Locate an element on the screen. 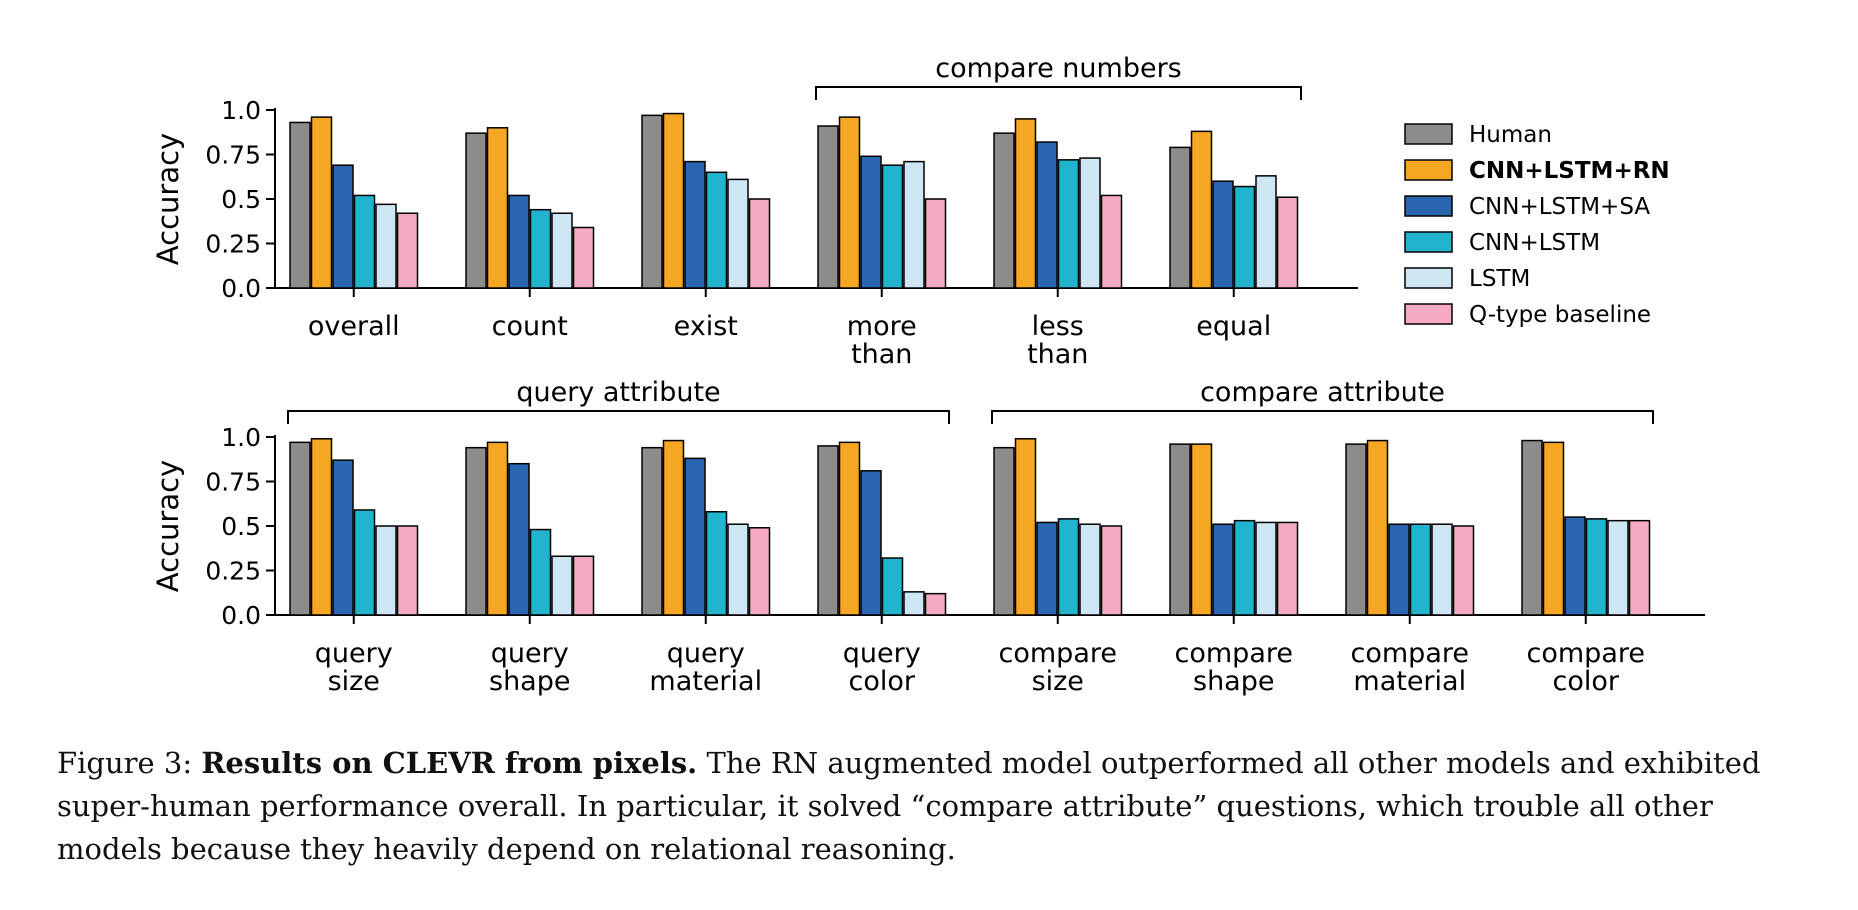  category-label: equal is located at coordinates (1233, 326).